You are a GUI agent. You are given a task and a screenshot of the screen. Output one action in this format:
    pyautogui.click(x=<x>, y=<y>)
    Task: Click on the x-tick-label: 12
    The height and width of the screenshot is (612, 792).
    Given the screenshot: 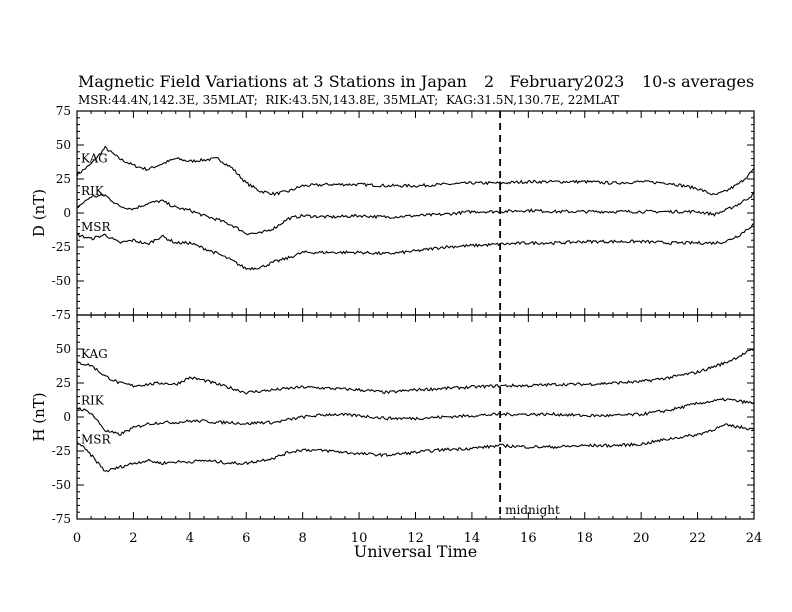 What is the action you would take?
    pyautogui.click(x=415, y=538)
    